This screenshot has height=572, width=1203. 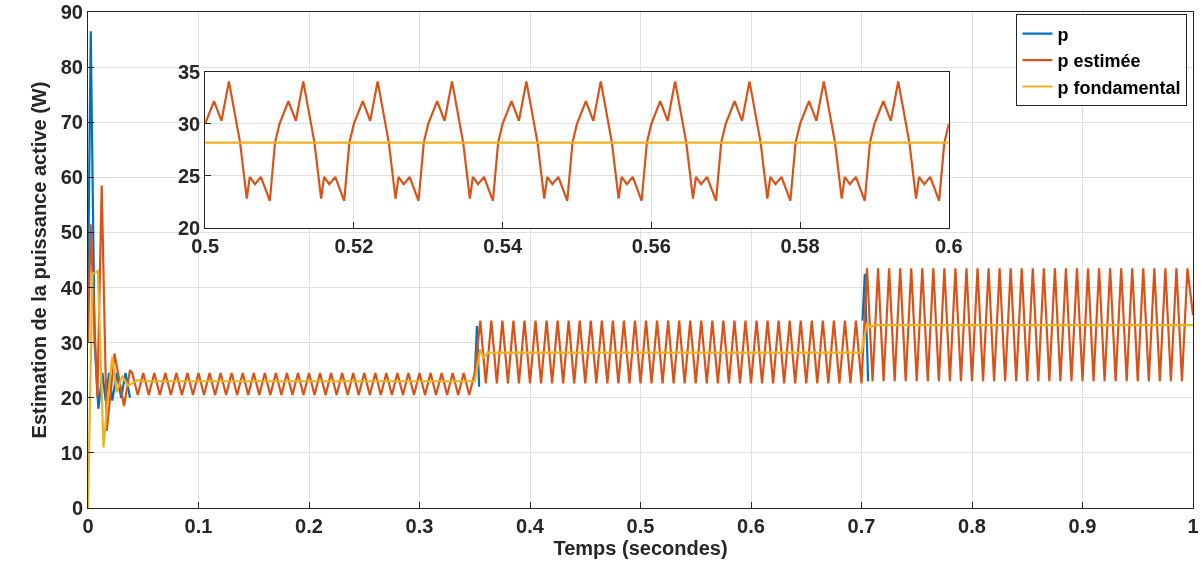 What do you see at coordinates (71, 67) in the screenshot?
I see `y-tick-label: 80` at bounding box center [71, 67].